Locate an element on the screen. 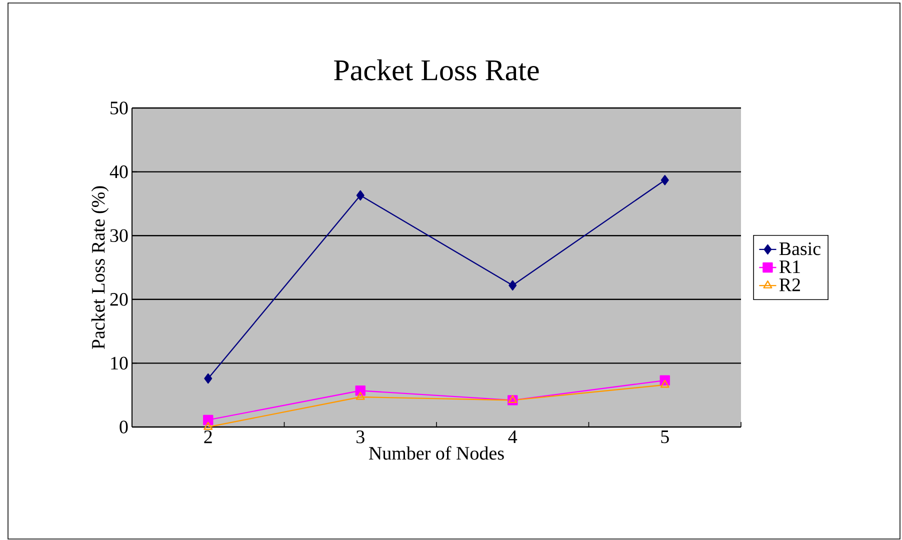 This screenshot has width=902, height=540. x-tick-label: 5 is located at coordinates (665, 437).